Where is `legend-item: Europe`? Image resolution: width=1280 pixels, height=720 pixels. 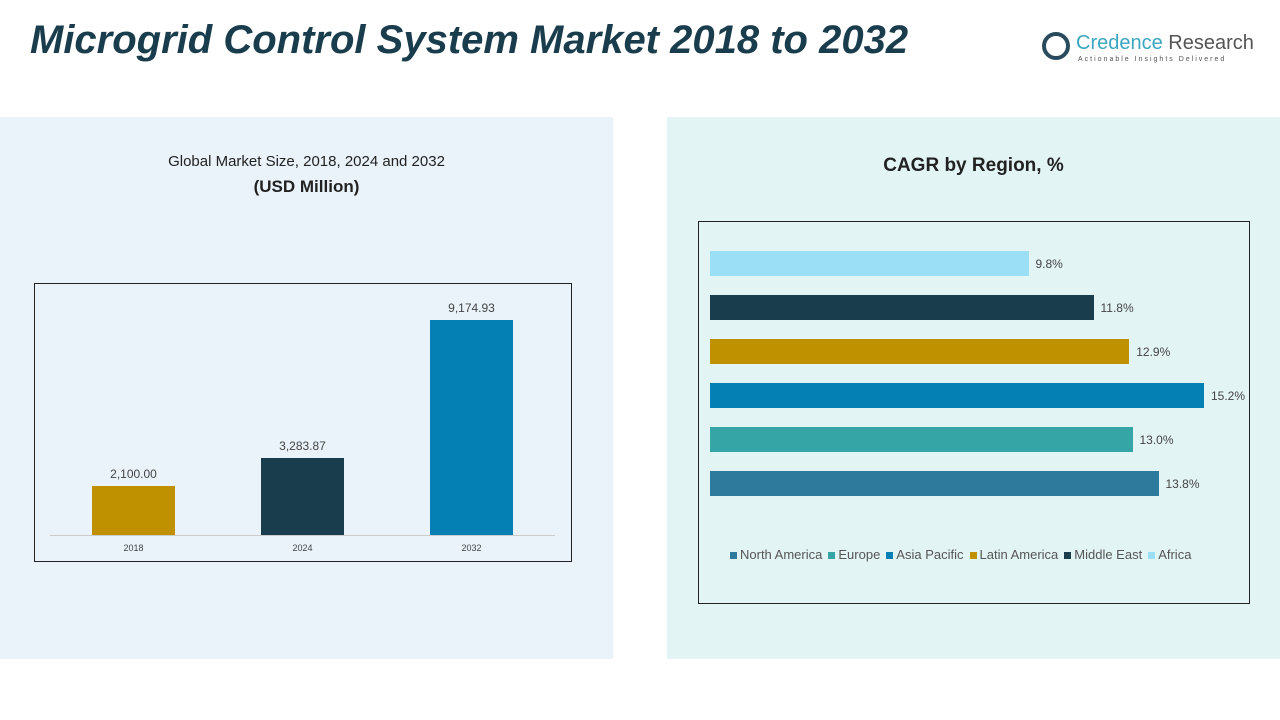 legend-item: Europe is located at coordinates (854, 554).